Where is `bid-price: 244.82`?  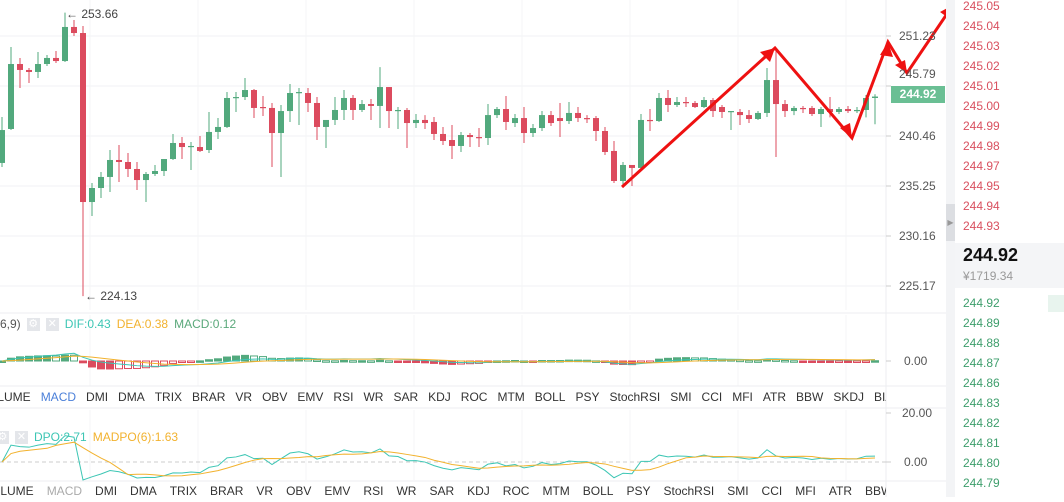 bid-price: 244.82 is located at coordinates (981, 423).